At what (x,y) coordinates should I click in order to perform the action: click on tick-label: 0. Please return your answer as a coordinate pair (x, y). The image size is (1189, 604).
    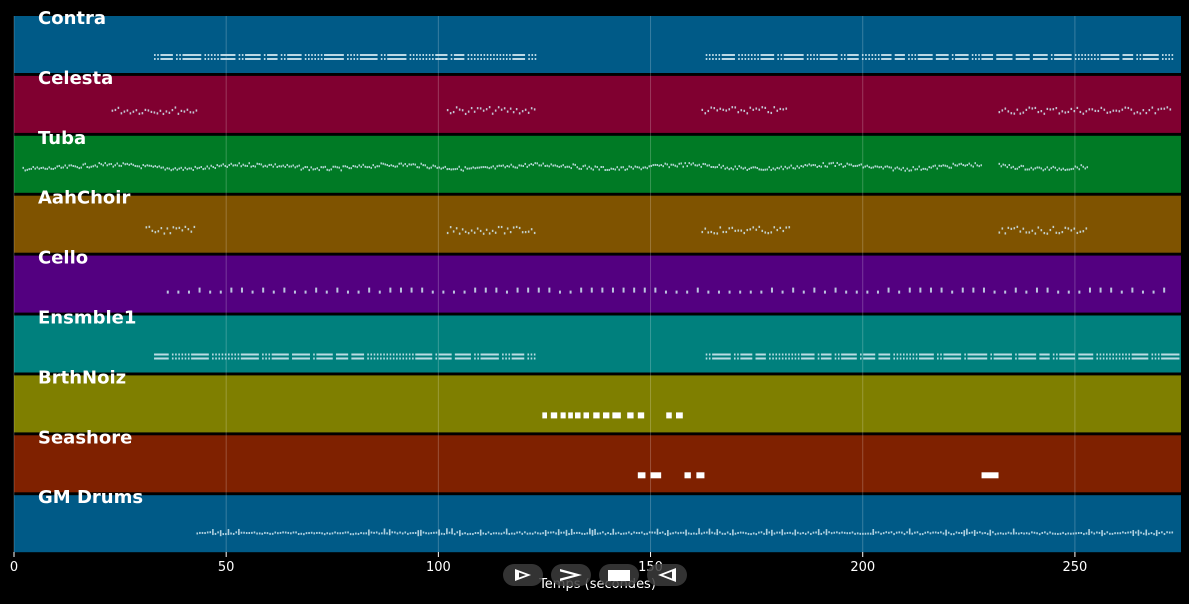
    Looking at the image, I should click on (14, 567).